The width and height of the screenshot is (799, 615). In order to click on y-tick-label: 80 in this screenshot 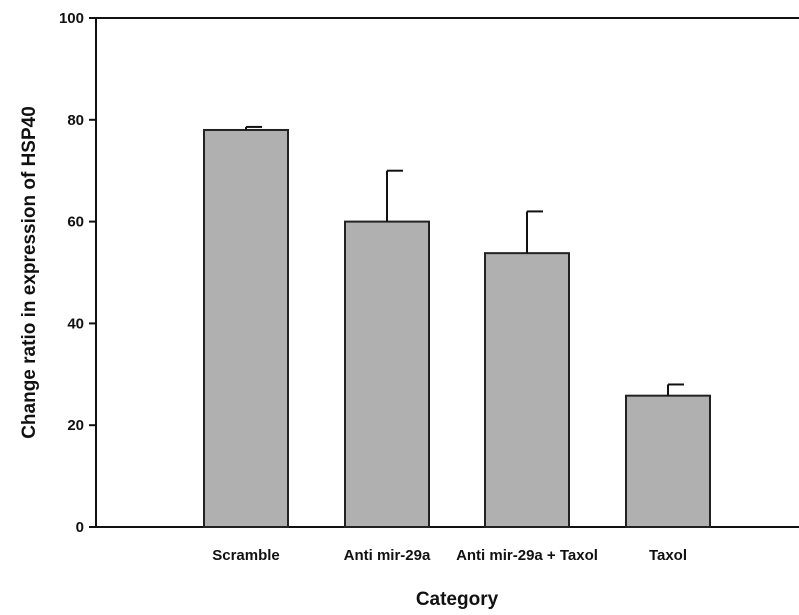, I will do `click(75, 120)`.